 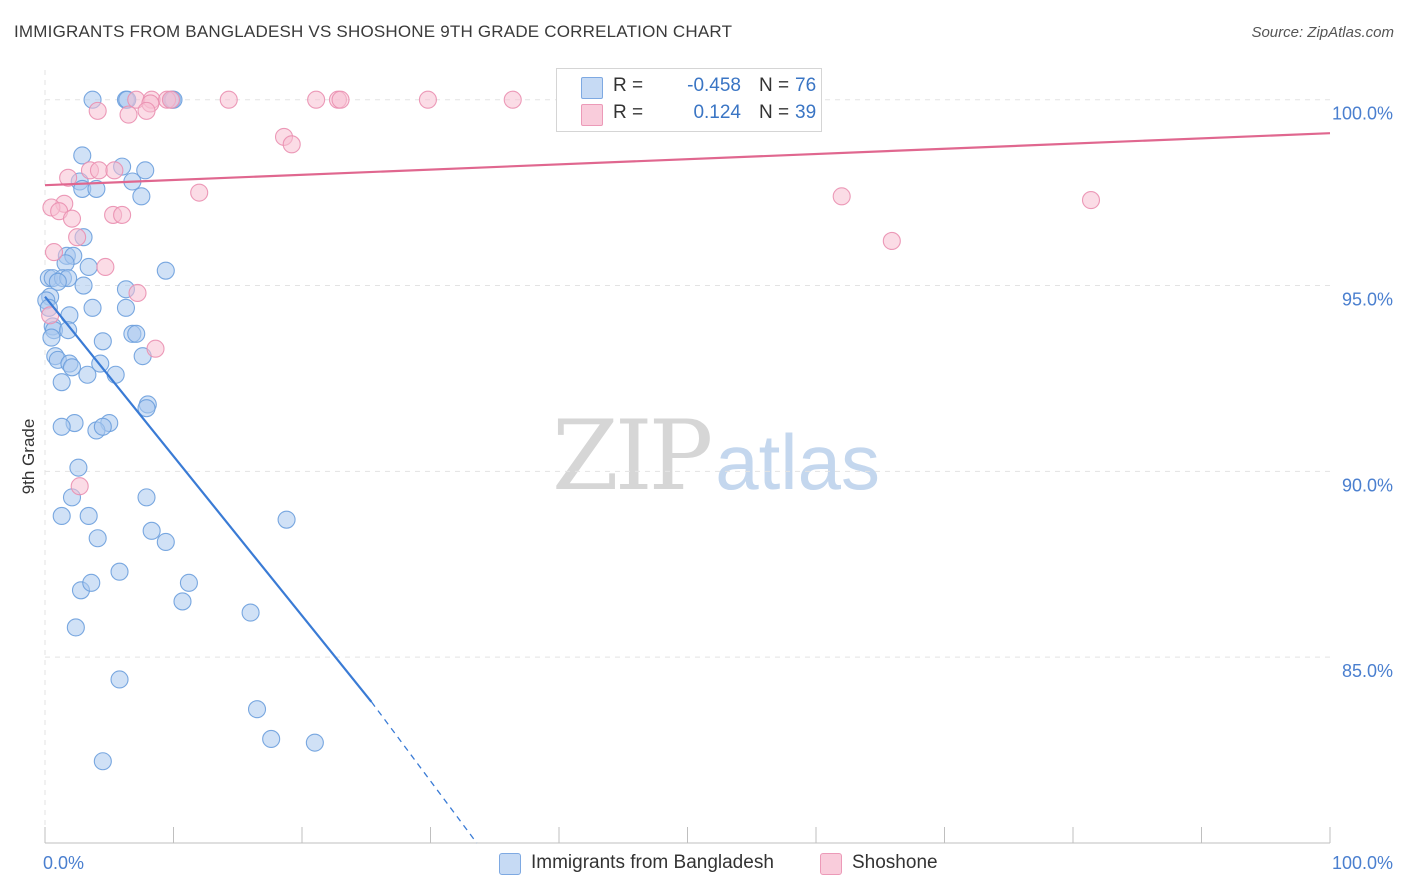 What do you see at coordinates (28, 457) in the screenshot?
I see `y-axis-label: 9th Grade` at bounding box center [28, 457].